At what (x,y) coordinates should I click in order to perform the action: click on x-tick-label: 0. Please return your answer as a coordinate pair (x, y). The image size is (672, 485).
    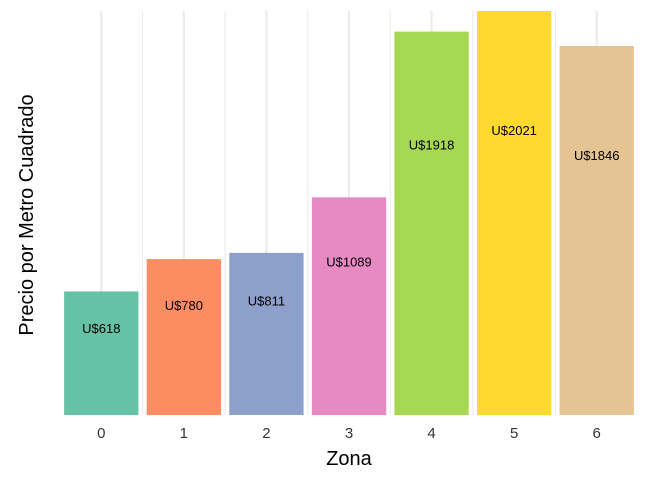
    Looking at the image, I should click on (101, 433).